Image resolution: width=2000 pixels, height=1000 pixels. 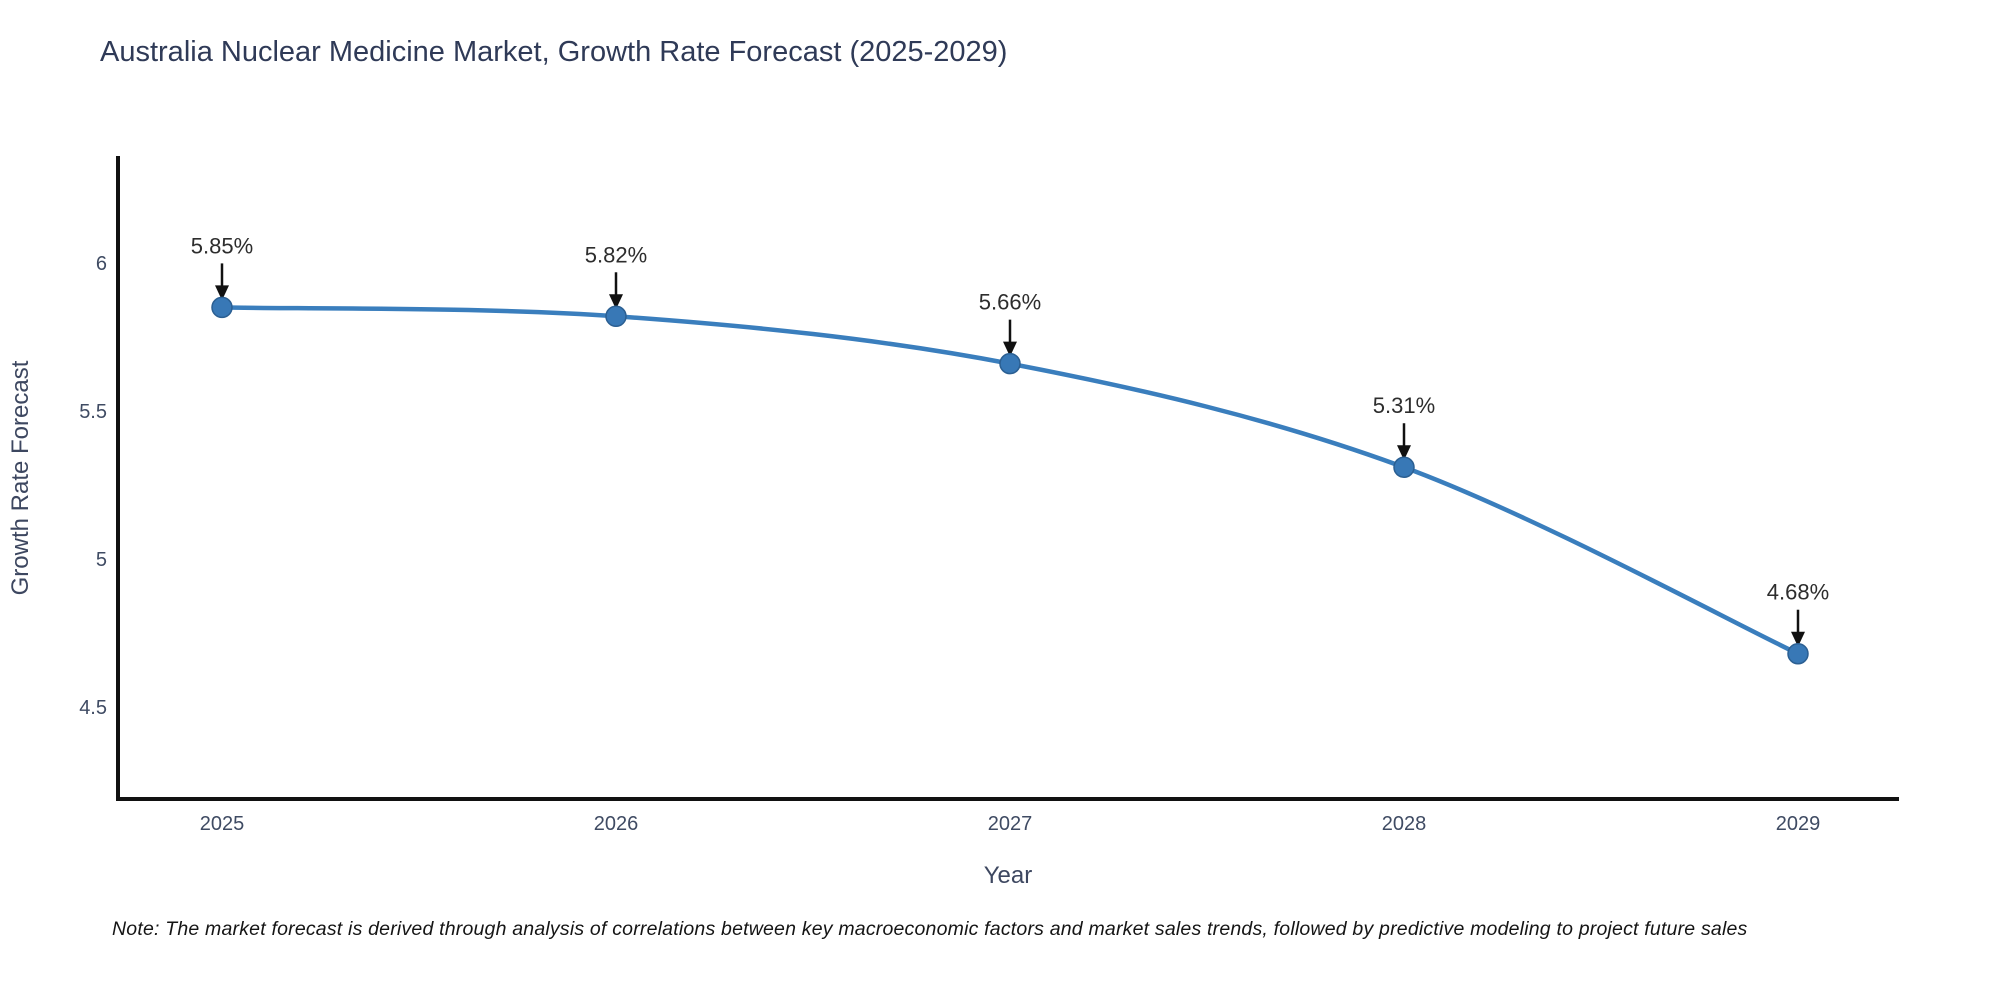 What do you see at coordinates (1798, 592) in the screenshot?
I see `data-point-label: 4.68%` at bounding box center [1798, 592].